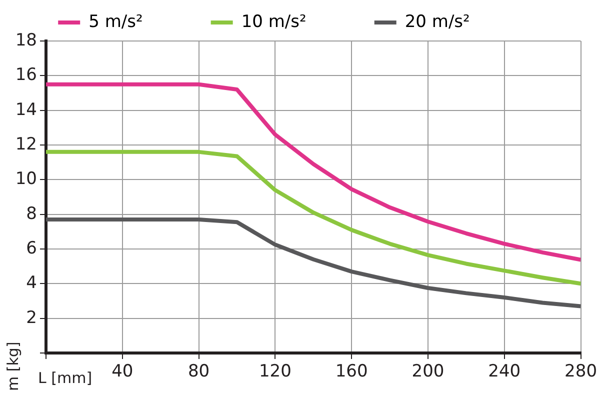 This screenshot has width=600, height=399. I want to click on y-tick-label: 4, so click(31, 283).